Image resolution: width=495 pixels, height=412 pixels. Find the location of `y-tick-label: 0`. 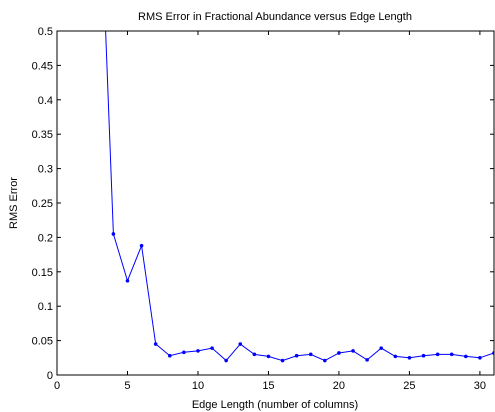

y-tick-label: 0 is located at coordinates (50, 376).